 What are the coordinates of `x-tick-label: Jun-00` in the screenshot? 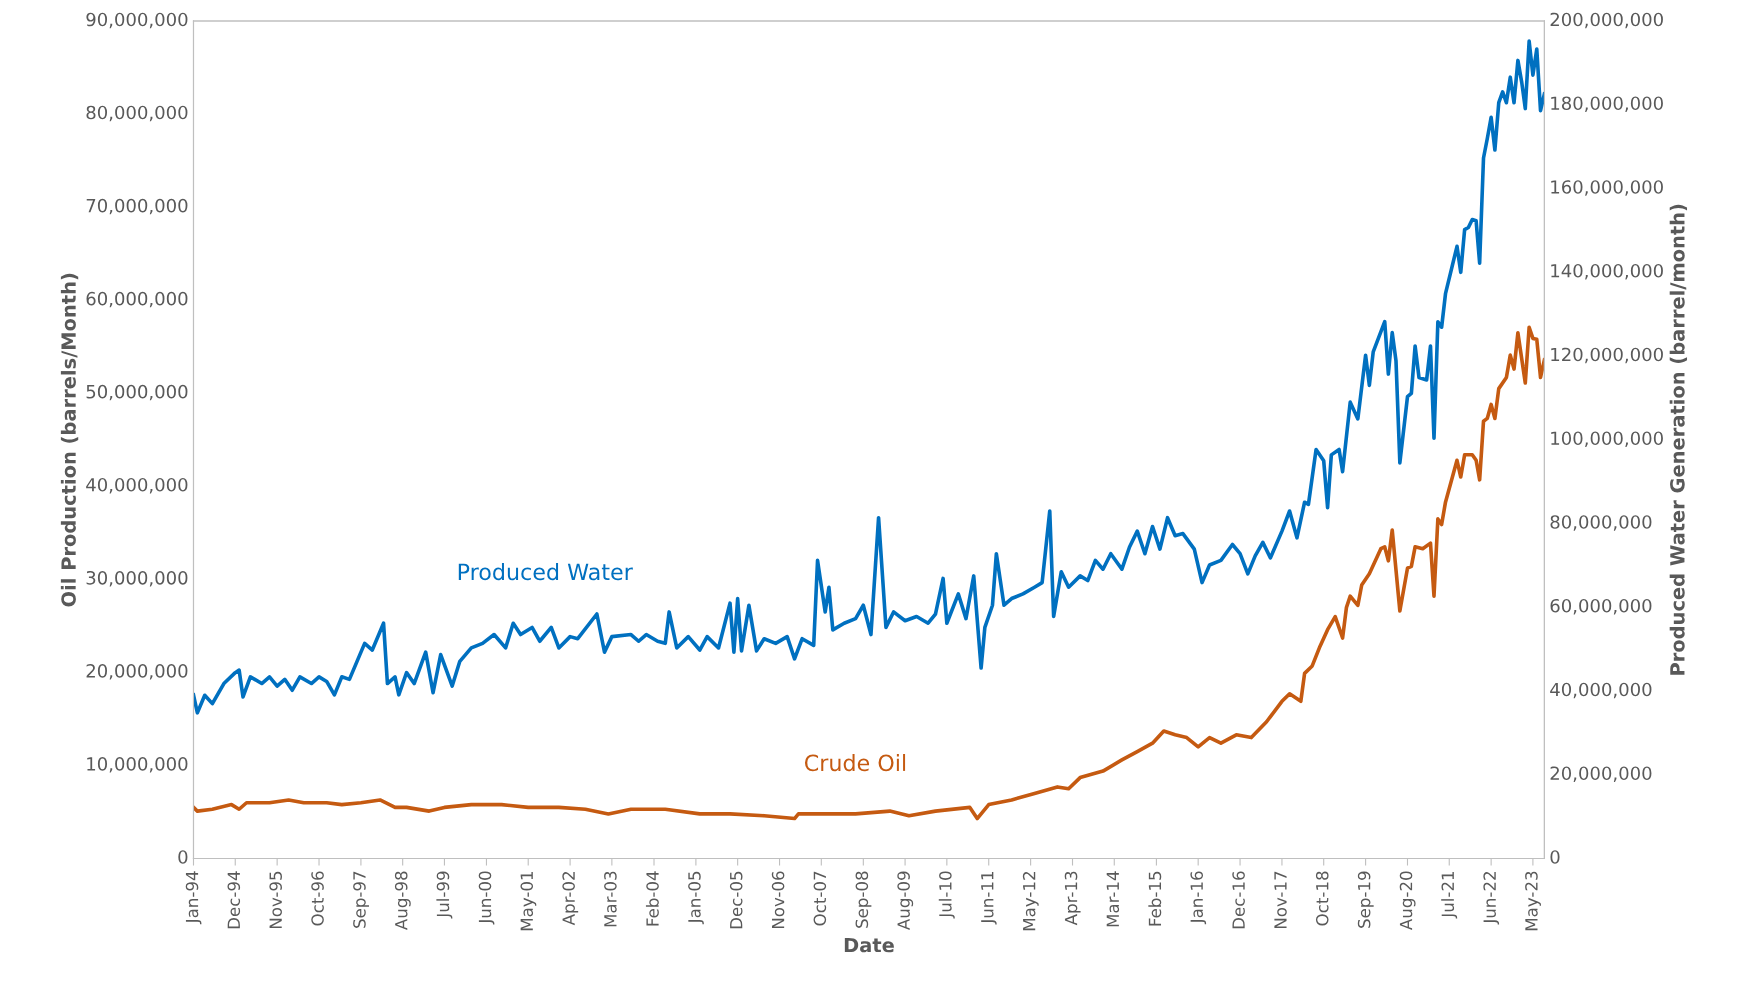 It's located at (486, 898).